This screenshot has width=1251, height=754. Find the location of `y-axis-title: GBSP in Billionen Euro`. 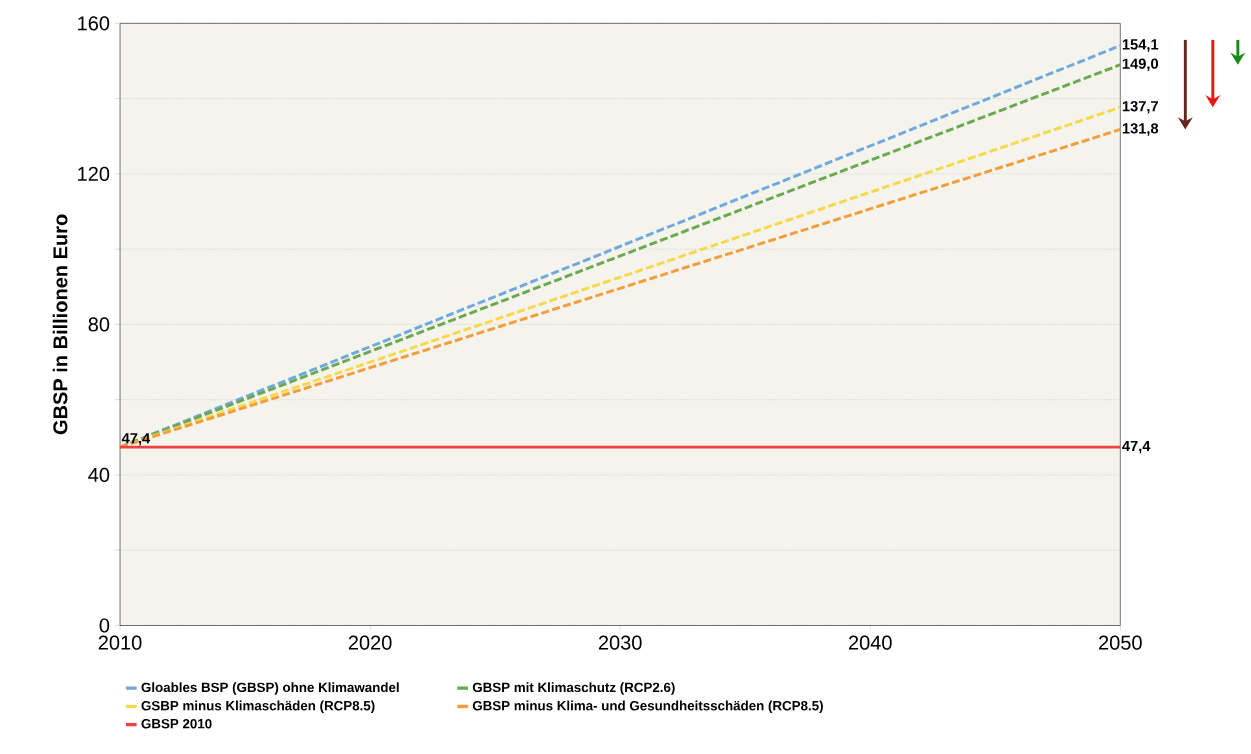

y-axis-title: GBSP in Billionen Euro is located at coordinates (60, 324).